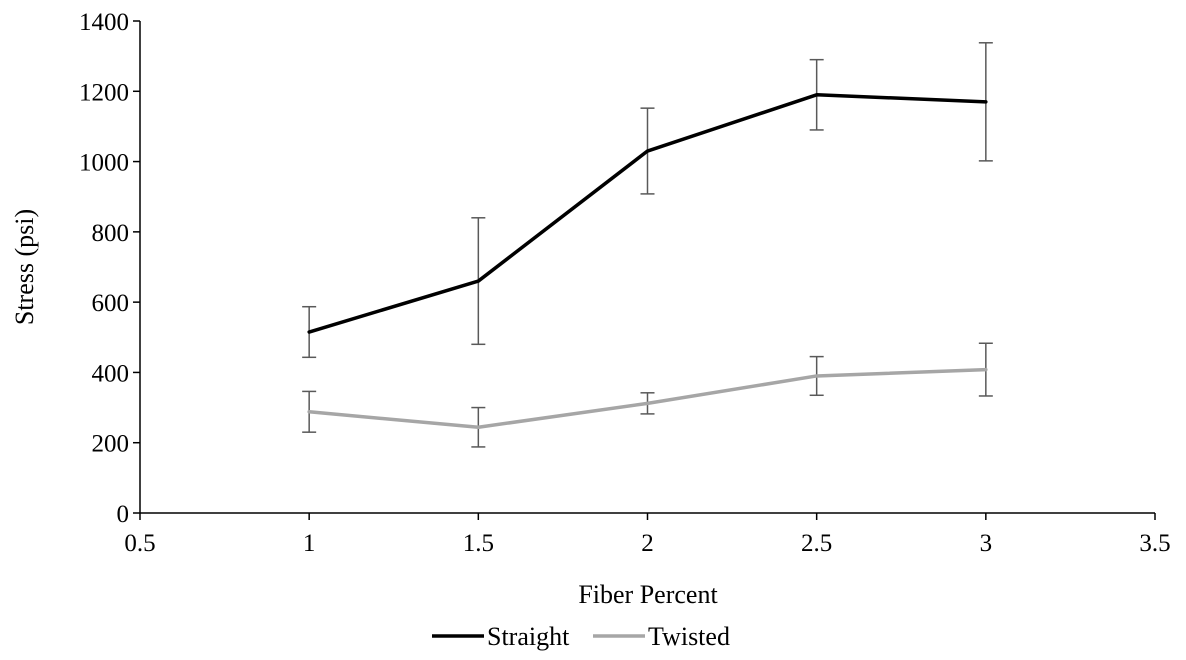  What do you see at coordinates (111, 303) in the screenshot?
I see `y-tick-label: 600` at bounding box center [111, 303].